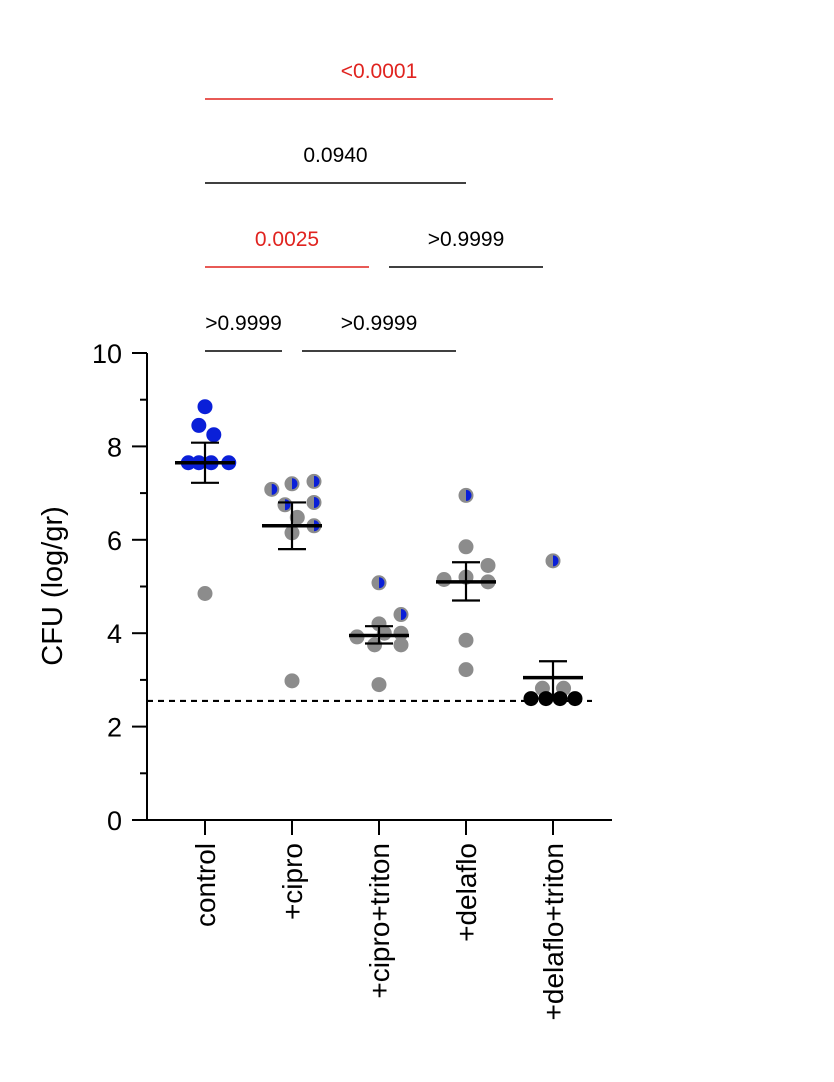 This screenshot has width=834, height=1082. What do you see at coordinates (114, 821) in the screenshot?
I see `y-tick-label-0: 0` at bounding box center [114, 821].